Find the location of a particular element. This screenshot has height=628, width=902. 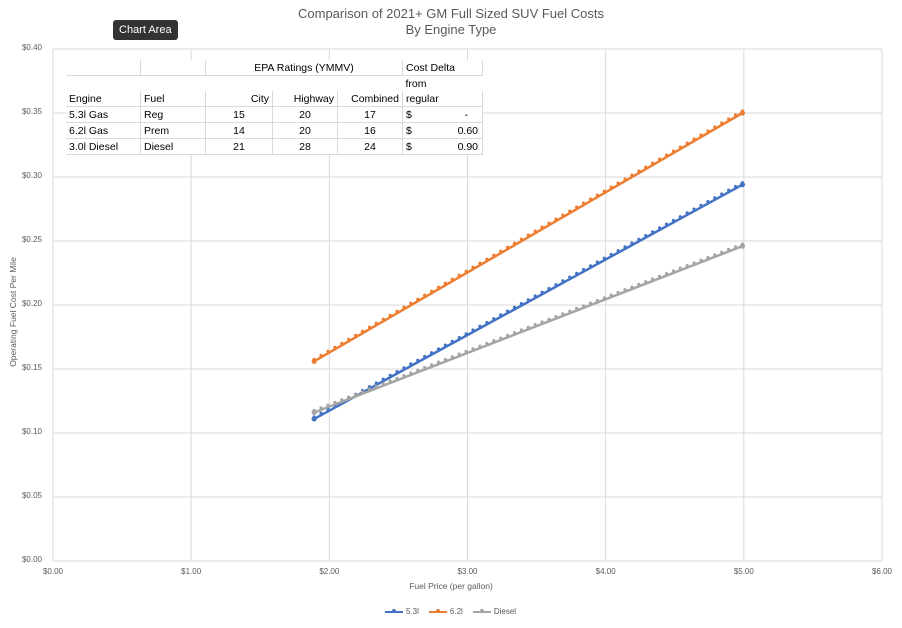

legend-item-diesel: Diesel is located at coordinates (494, 611).